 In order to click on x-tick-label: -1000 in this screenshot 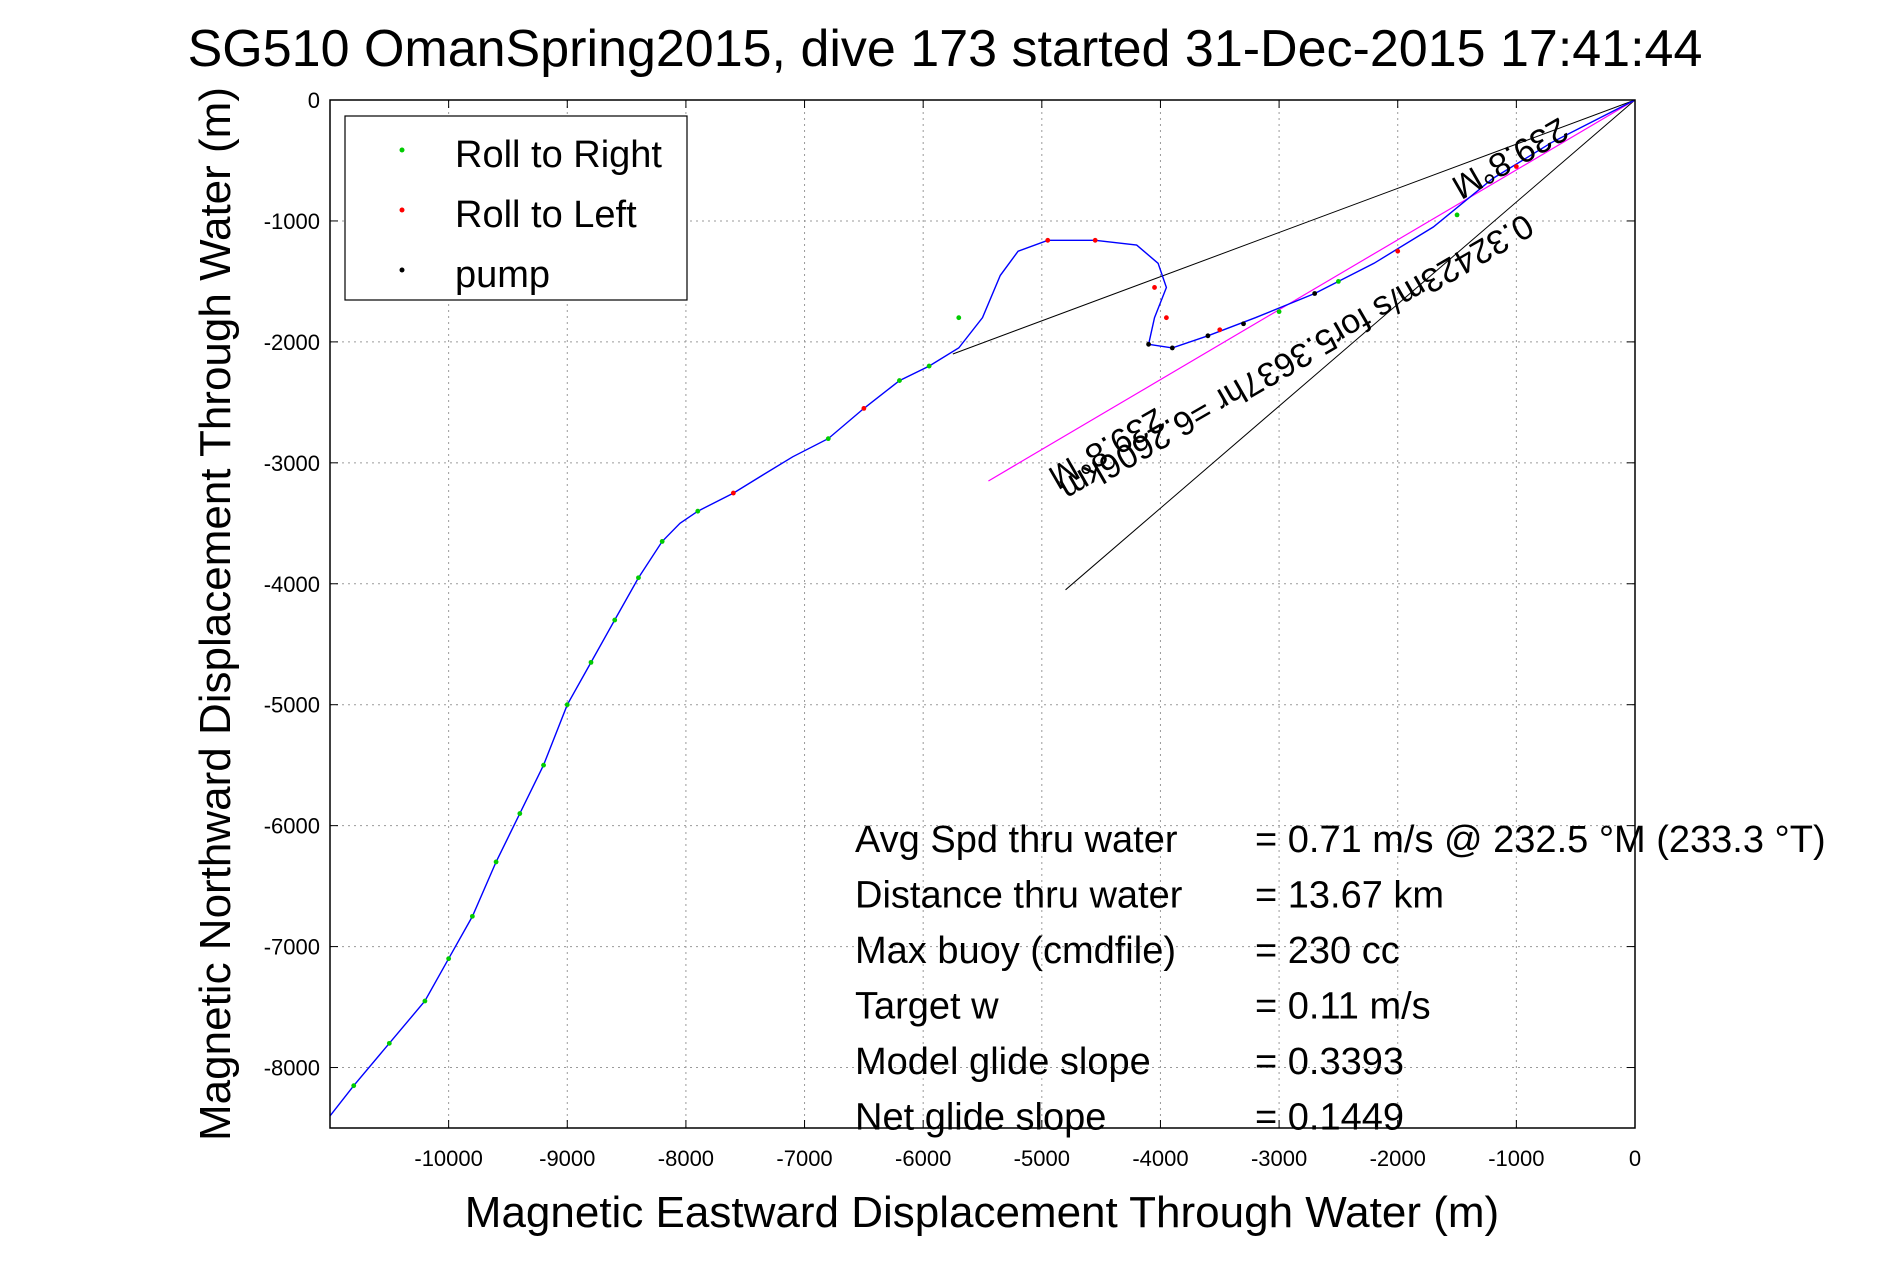, I will do `click(1516, 1158)`.